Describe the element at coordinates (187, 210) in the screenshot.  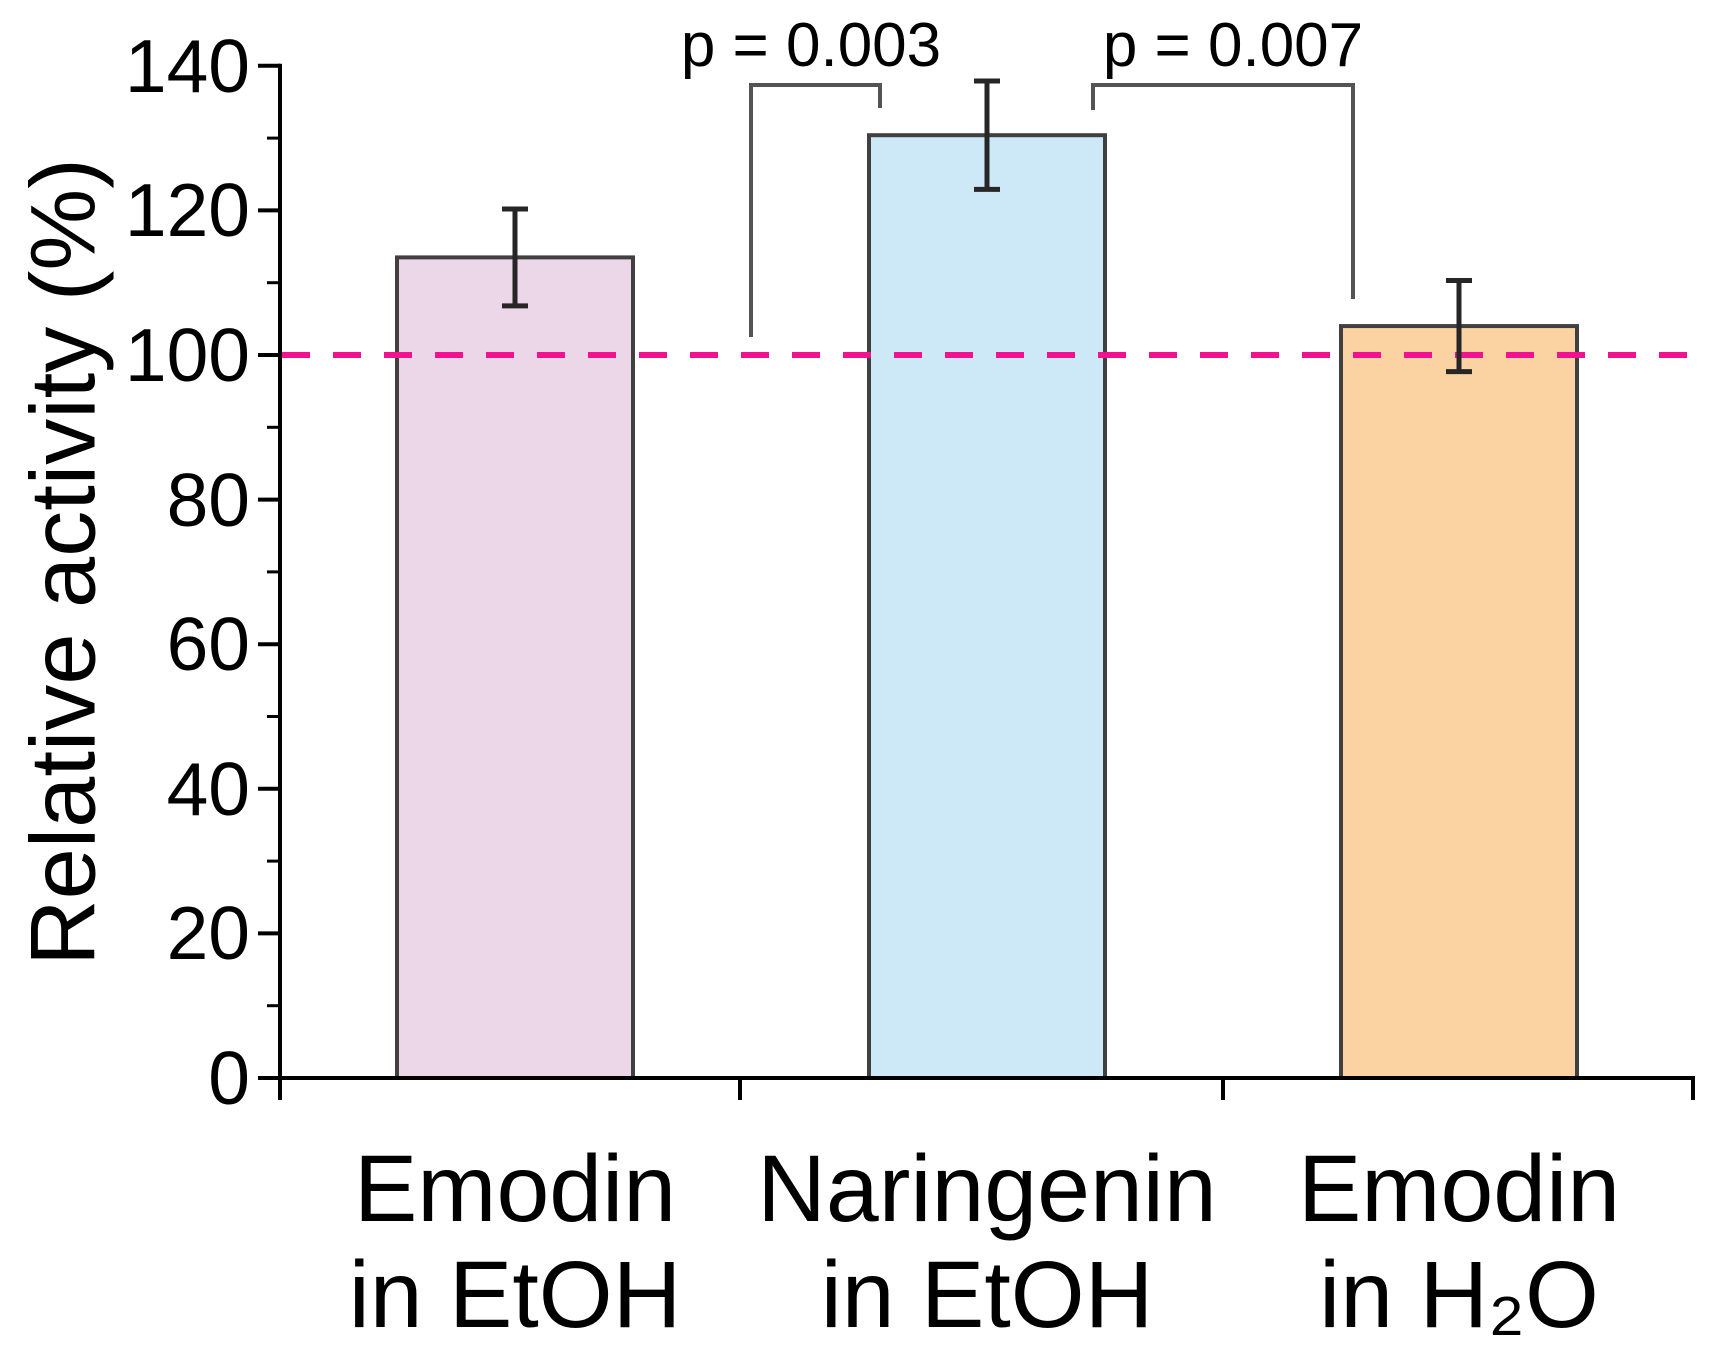
I see `y-tick-label-120: 120` at that location.